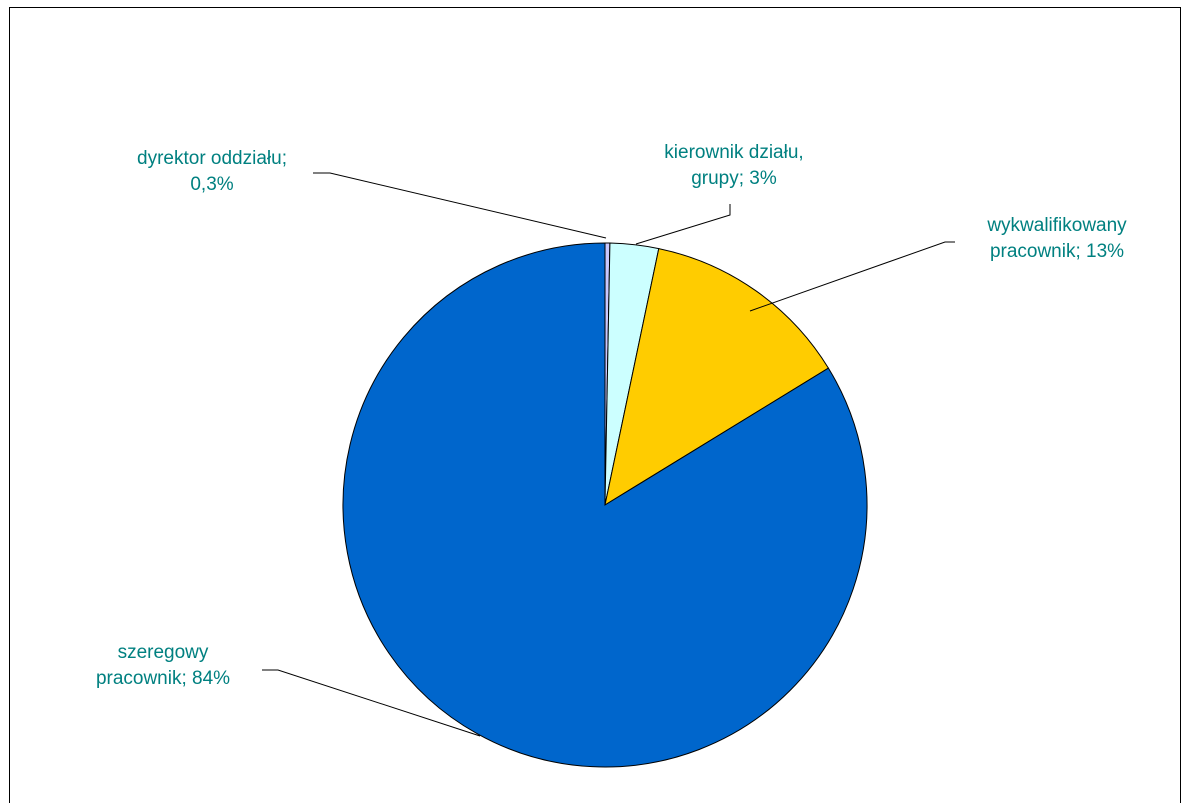 This screenshot has height=805, width=1184. What do you see at coordinates (460, 205) in the screenshot?
I see `leader-line-dyrektor` at bounding box center [460, 205].